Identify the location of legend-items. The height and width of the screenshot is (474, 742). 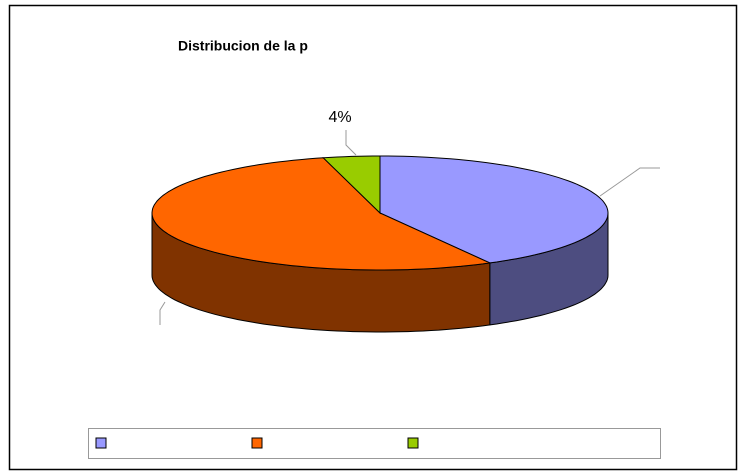
(257, 443).